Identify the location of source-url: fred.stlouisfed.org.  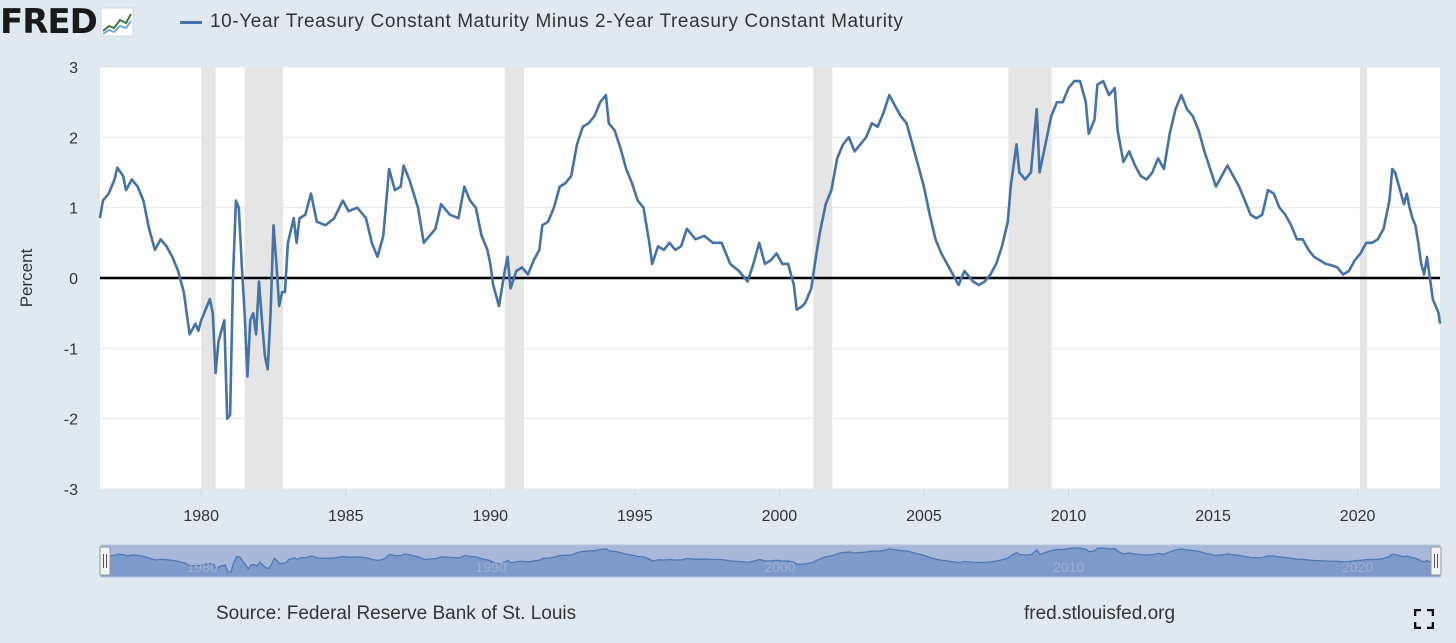
(1100, 613).